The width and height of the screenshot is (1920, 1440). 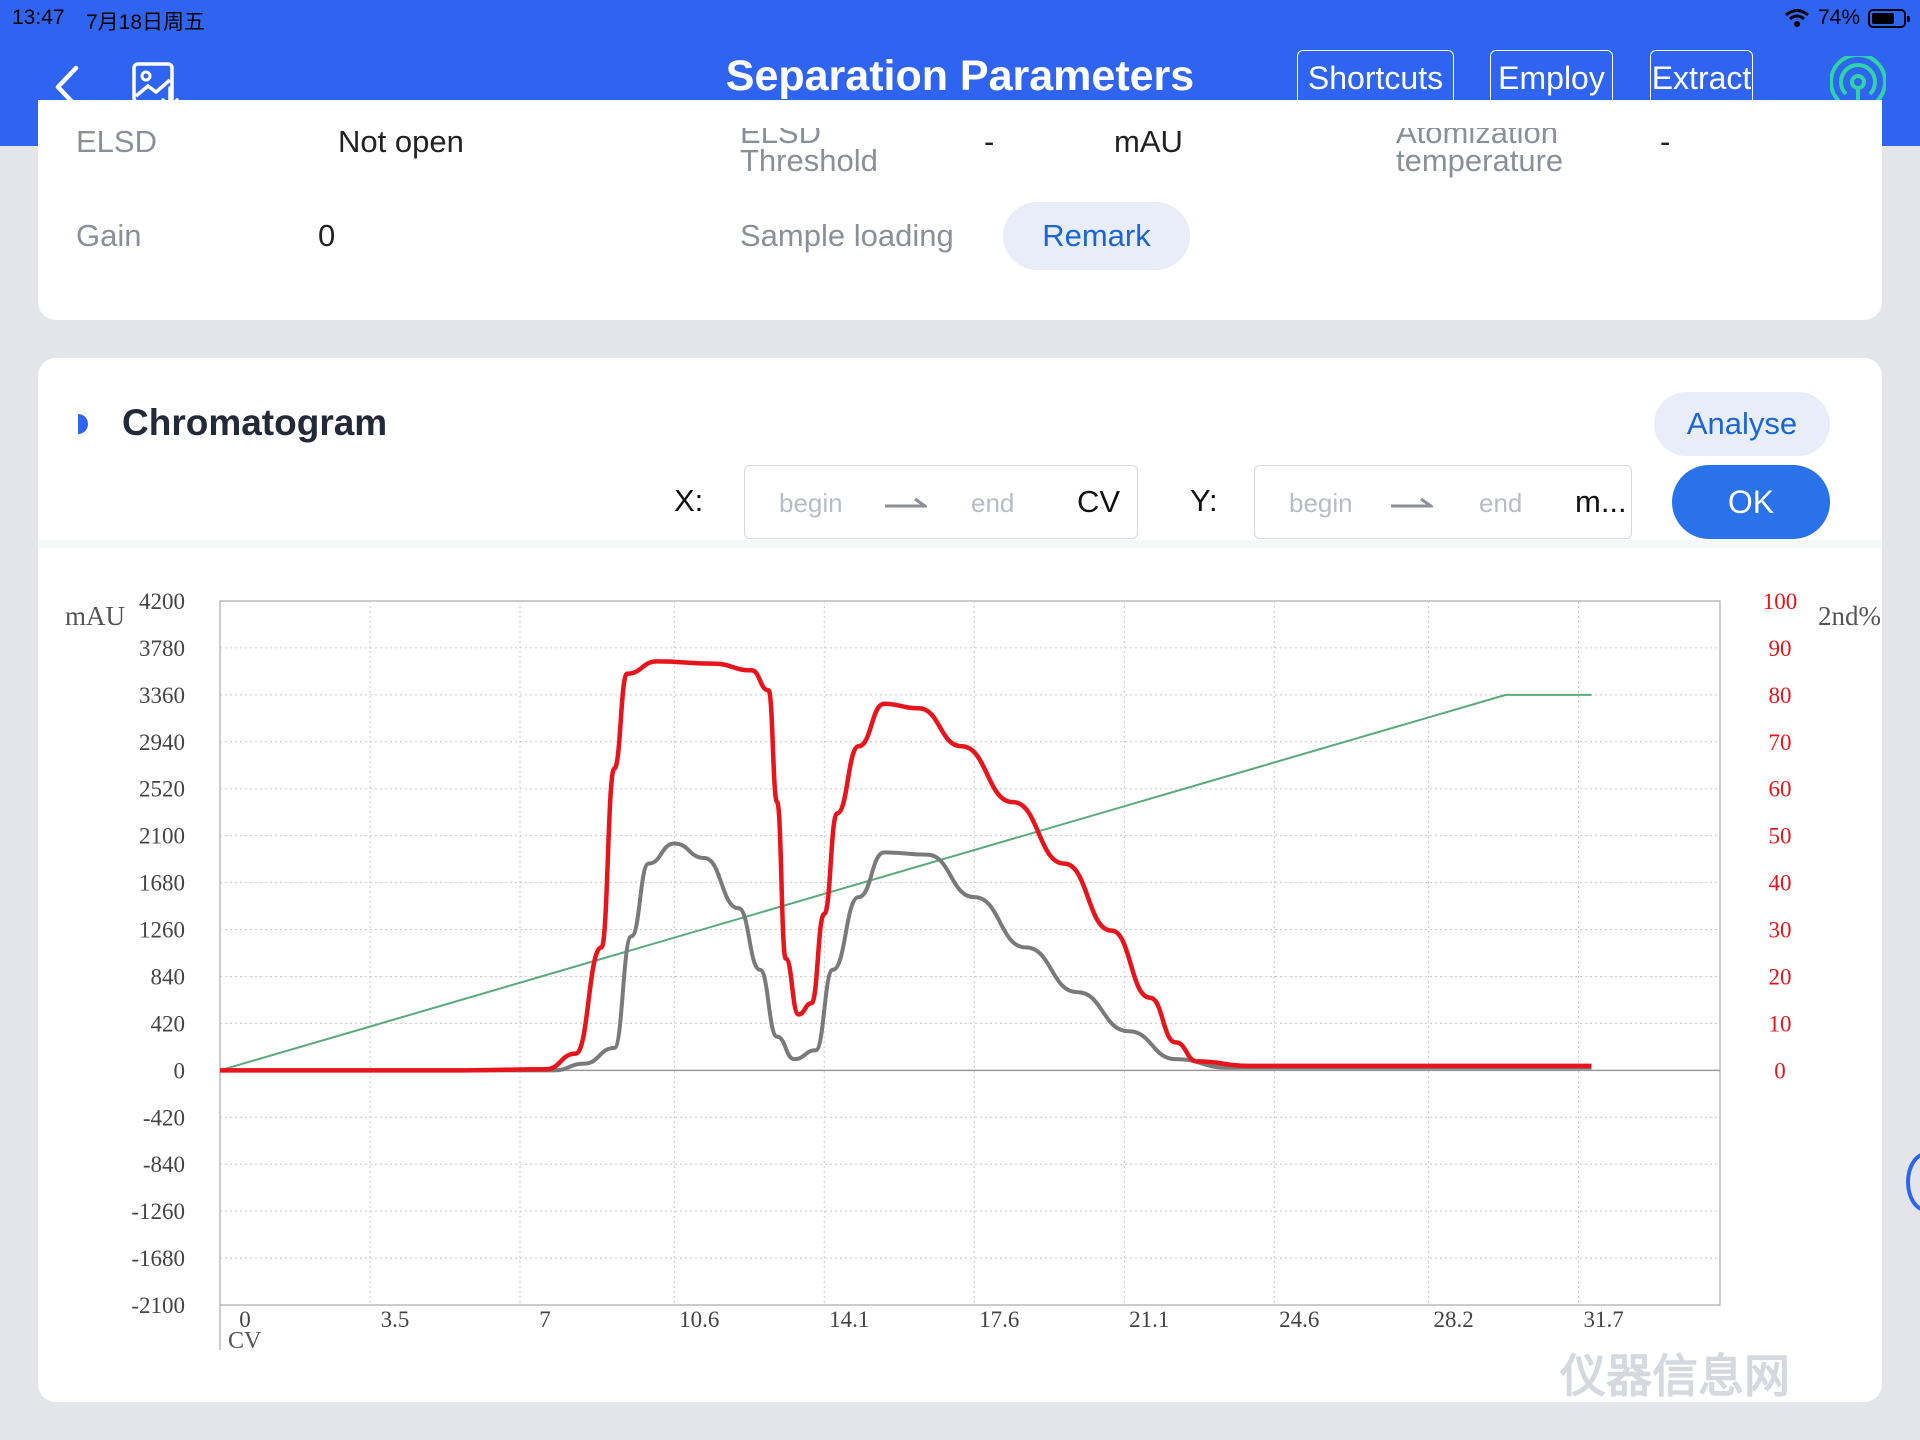 I want to click on x-tick-label: 0, so click(x=245, y=1319).